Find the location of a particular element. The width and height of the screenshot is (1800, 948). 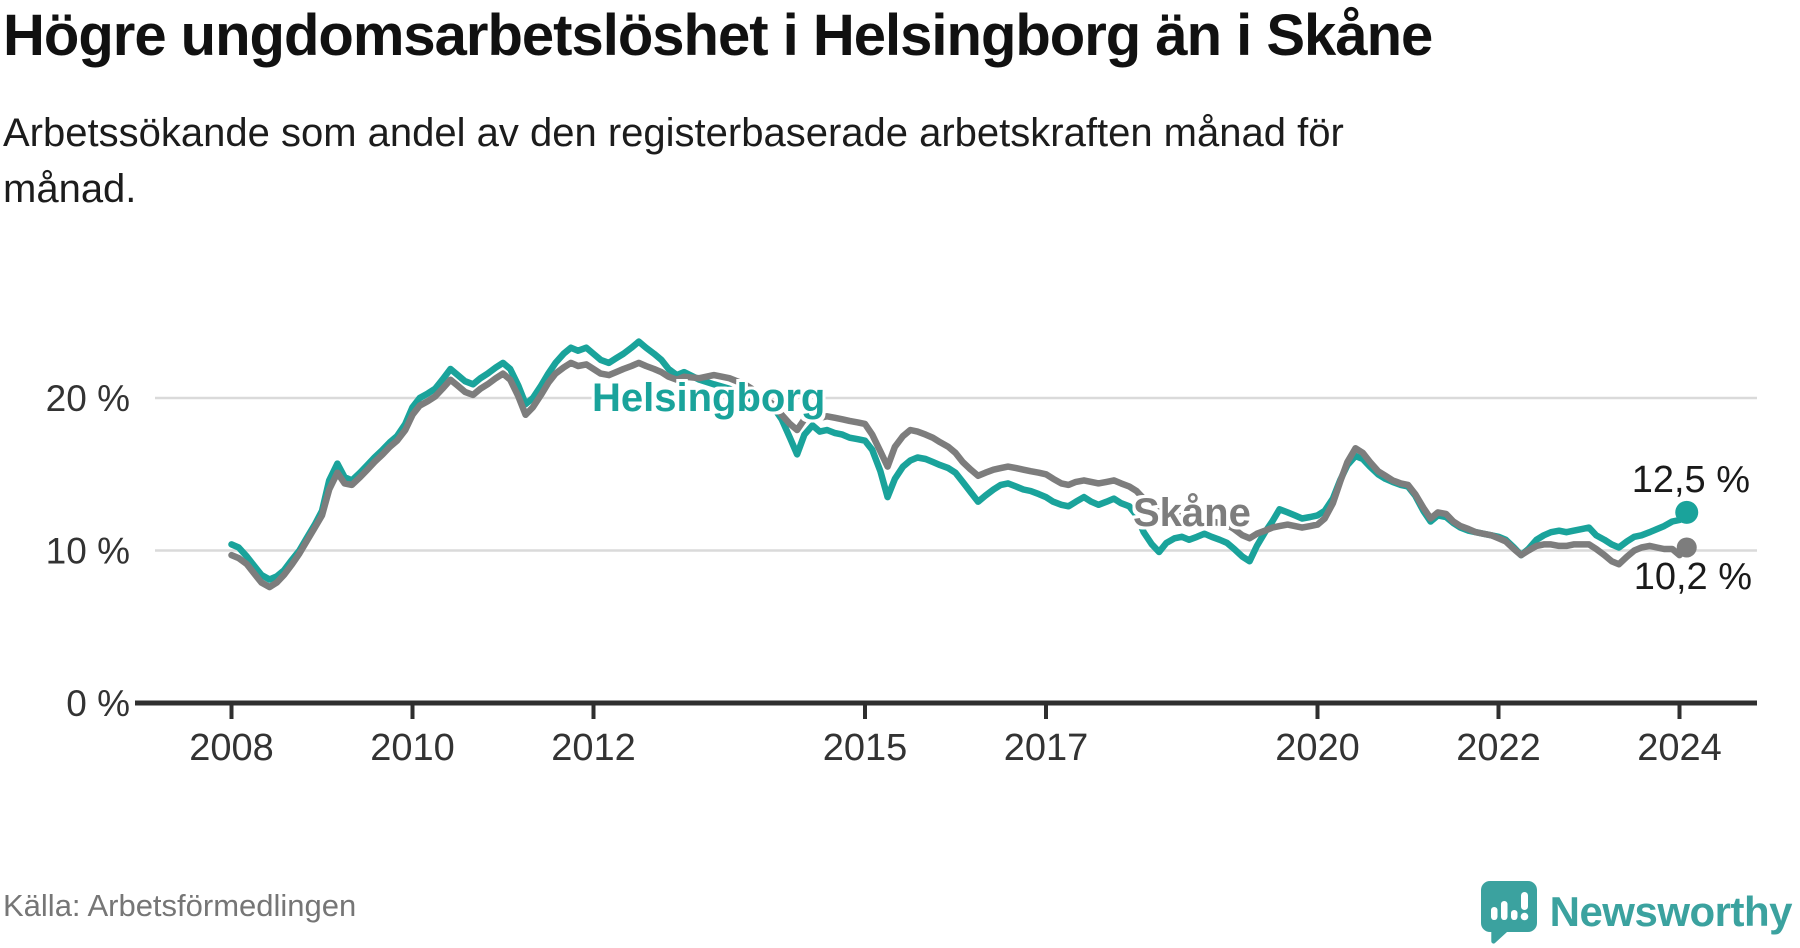

x-tick-label-2024: 2024 is located at coordinates (1679, 748).